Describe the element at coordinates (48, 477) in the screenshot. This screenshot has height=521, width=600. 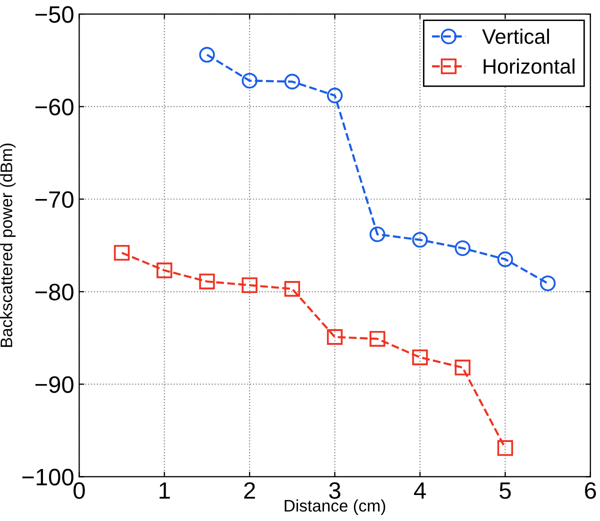
I see `y-tick-label: −100` at that location.